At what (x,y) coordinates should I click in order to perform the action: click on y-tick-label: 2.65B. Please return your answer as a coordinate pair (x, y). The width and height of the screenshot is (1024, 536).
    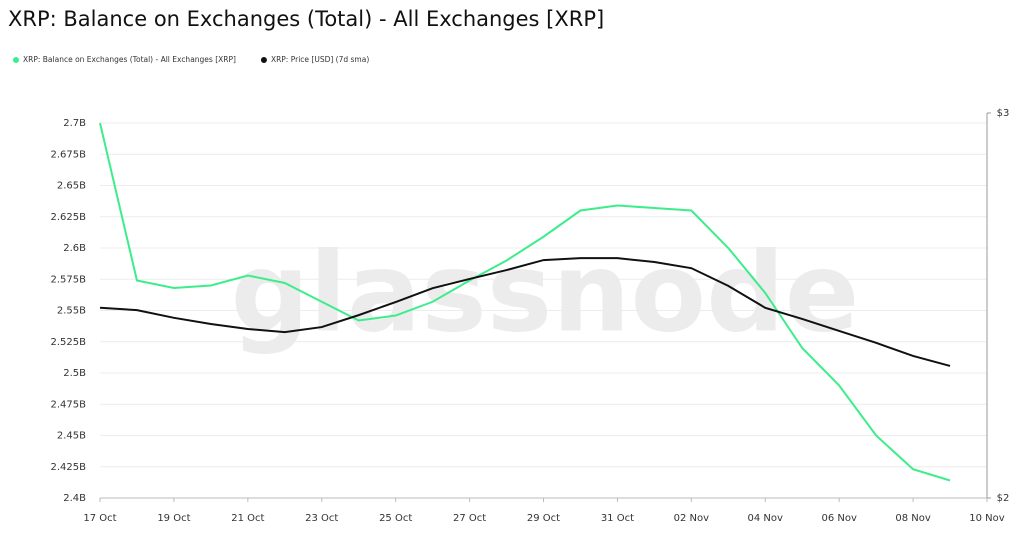
    Looking at the image, I should click on (71, 186).